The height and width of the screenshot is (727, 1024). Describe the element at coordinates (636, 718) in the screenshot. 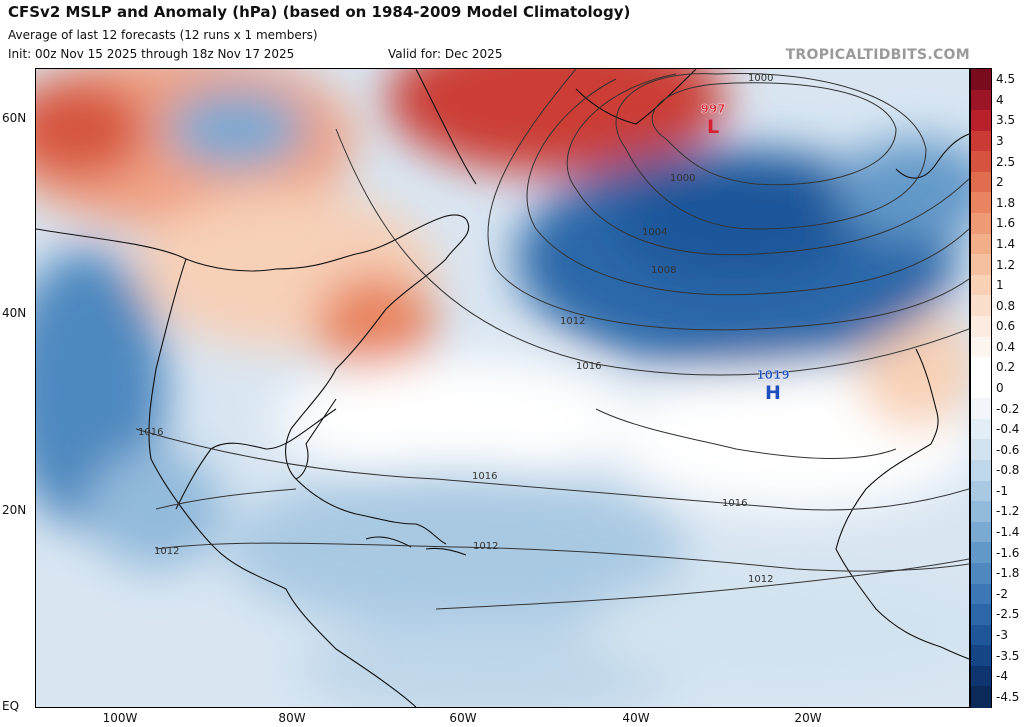

I see `lon-label: 40W` at that location.